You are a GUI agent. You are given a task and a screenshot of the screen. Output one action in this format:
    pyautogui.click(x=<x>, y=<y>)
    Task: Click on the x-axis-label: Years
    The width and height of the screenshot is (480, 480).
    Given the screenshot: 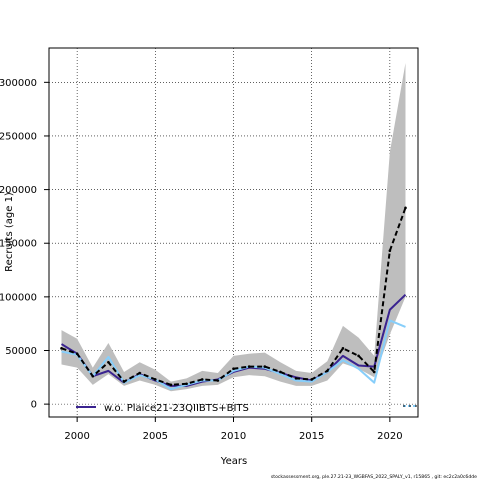 What is the action you would take?
    pyautogui.click(x=233, y=461)
    